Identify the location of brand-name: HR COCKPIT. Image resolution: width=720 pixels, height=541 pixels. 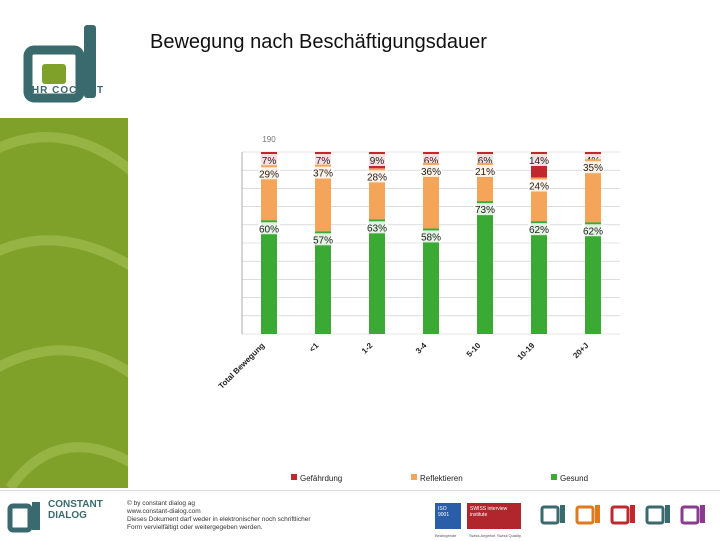
(68, 90).